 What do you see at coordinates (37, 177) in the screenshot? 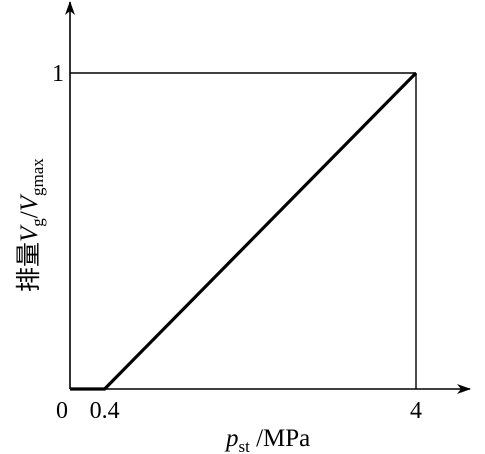
I see `y-axis-label-sub2: gmax` at bounding box center [37, 177].